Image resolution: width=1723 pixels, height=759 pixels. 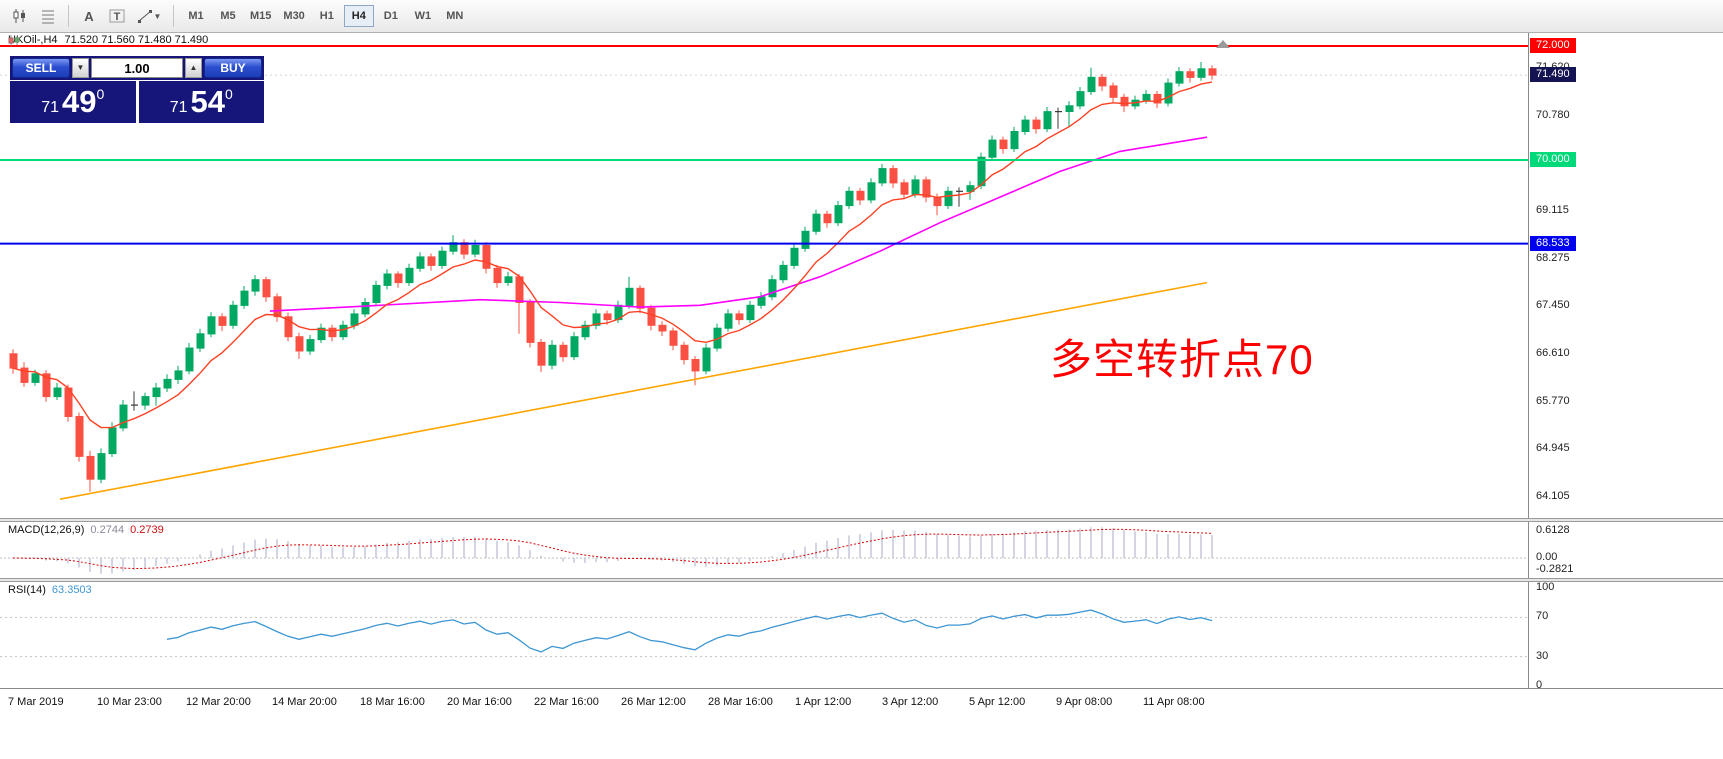 I want to click on chart-text-annotation: 多空转折点70, so click(x=1182, y=359).